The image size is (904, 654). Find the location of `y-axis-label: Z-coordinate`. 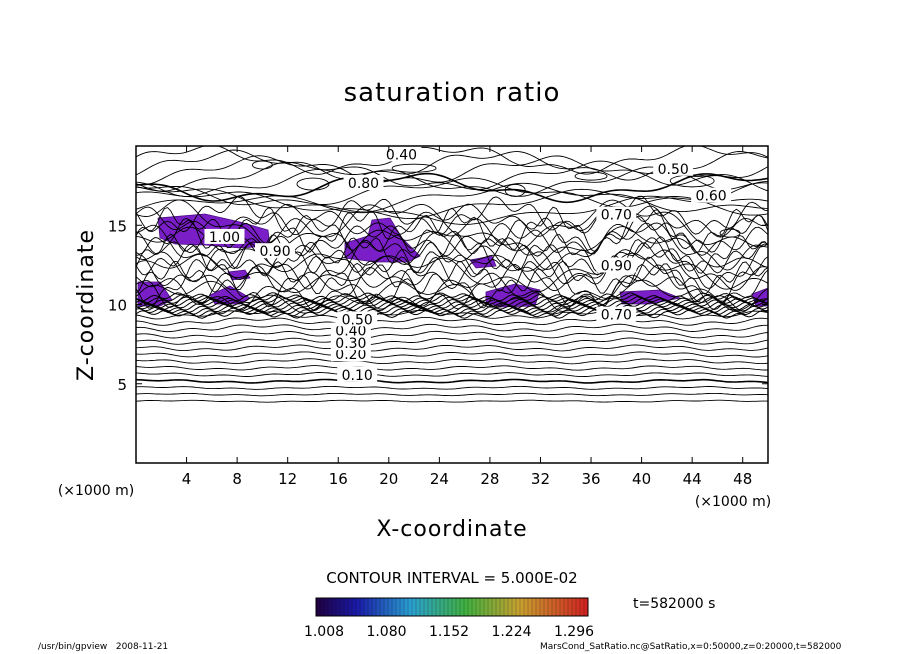

y-axis-label: Z-coordinate is located at coordinates (86, 305).